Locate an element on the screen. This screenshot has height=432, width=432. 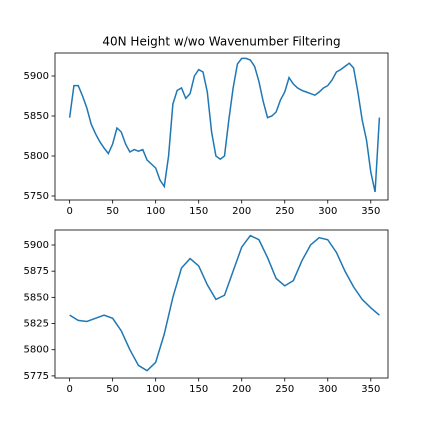
y-tick-label: 5775 is located at coordinates (36, 376).